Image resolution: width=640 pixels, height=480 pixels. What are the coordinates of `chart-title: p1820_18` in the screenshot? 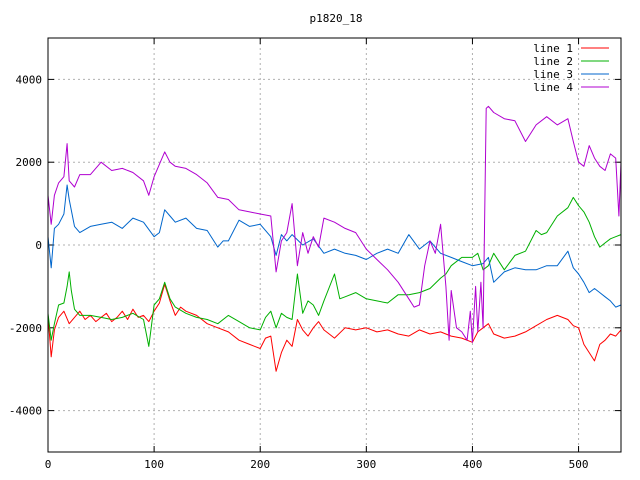 It's located at (336, 18).